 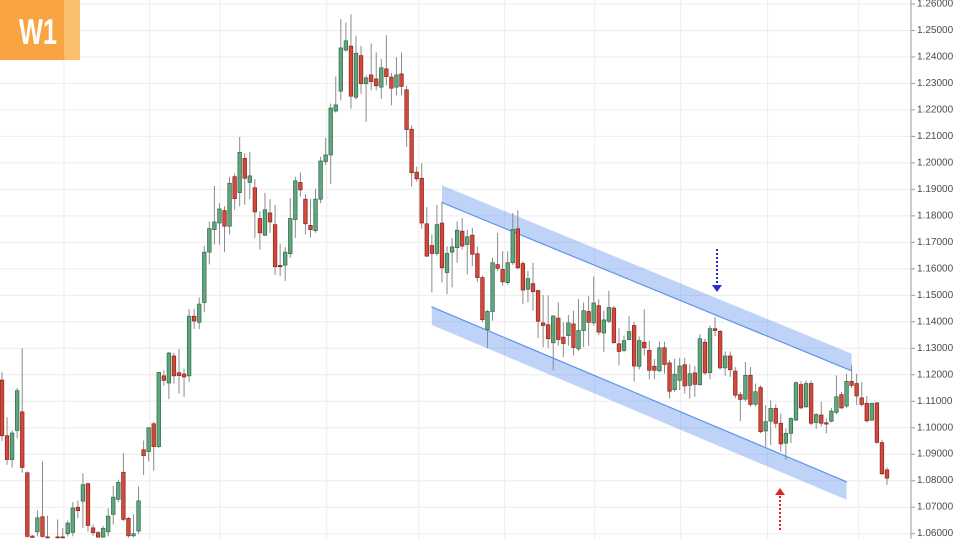 I want to click on y-tick-label: 1.17000, so click(x=935, y=242).